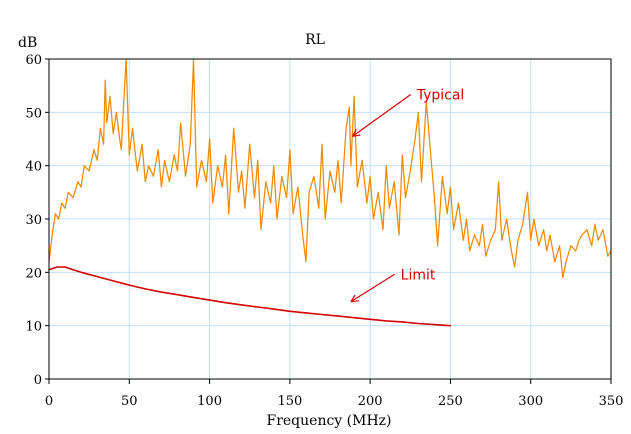 This screenshot has height=434, width=631. I want to click on annotation-arrowhead-typical, so click(356, 133).